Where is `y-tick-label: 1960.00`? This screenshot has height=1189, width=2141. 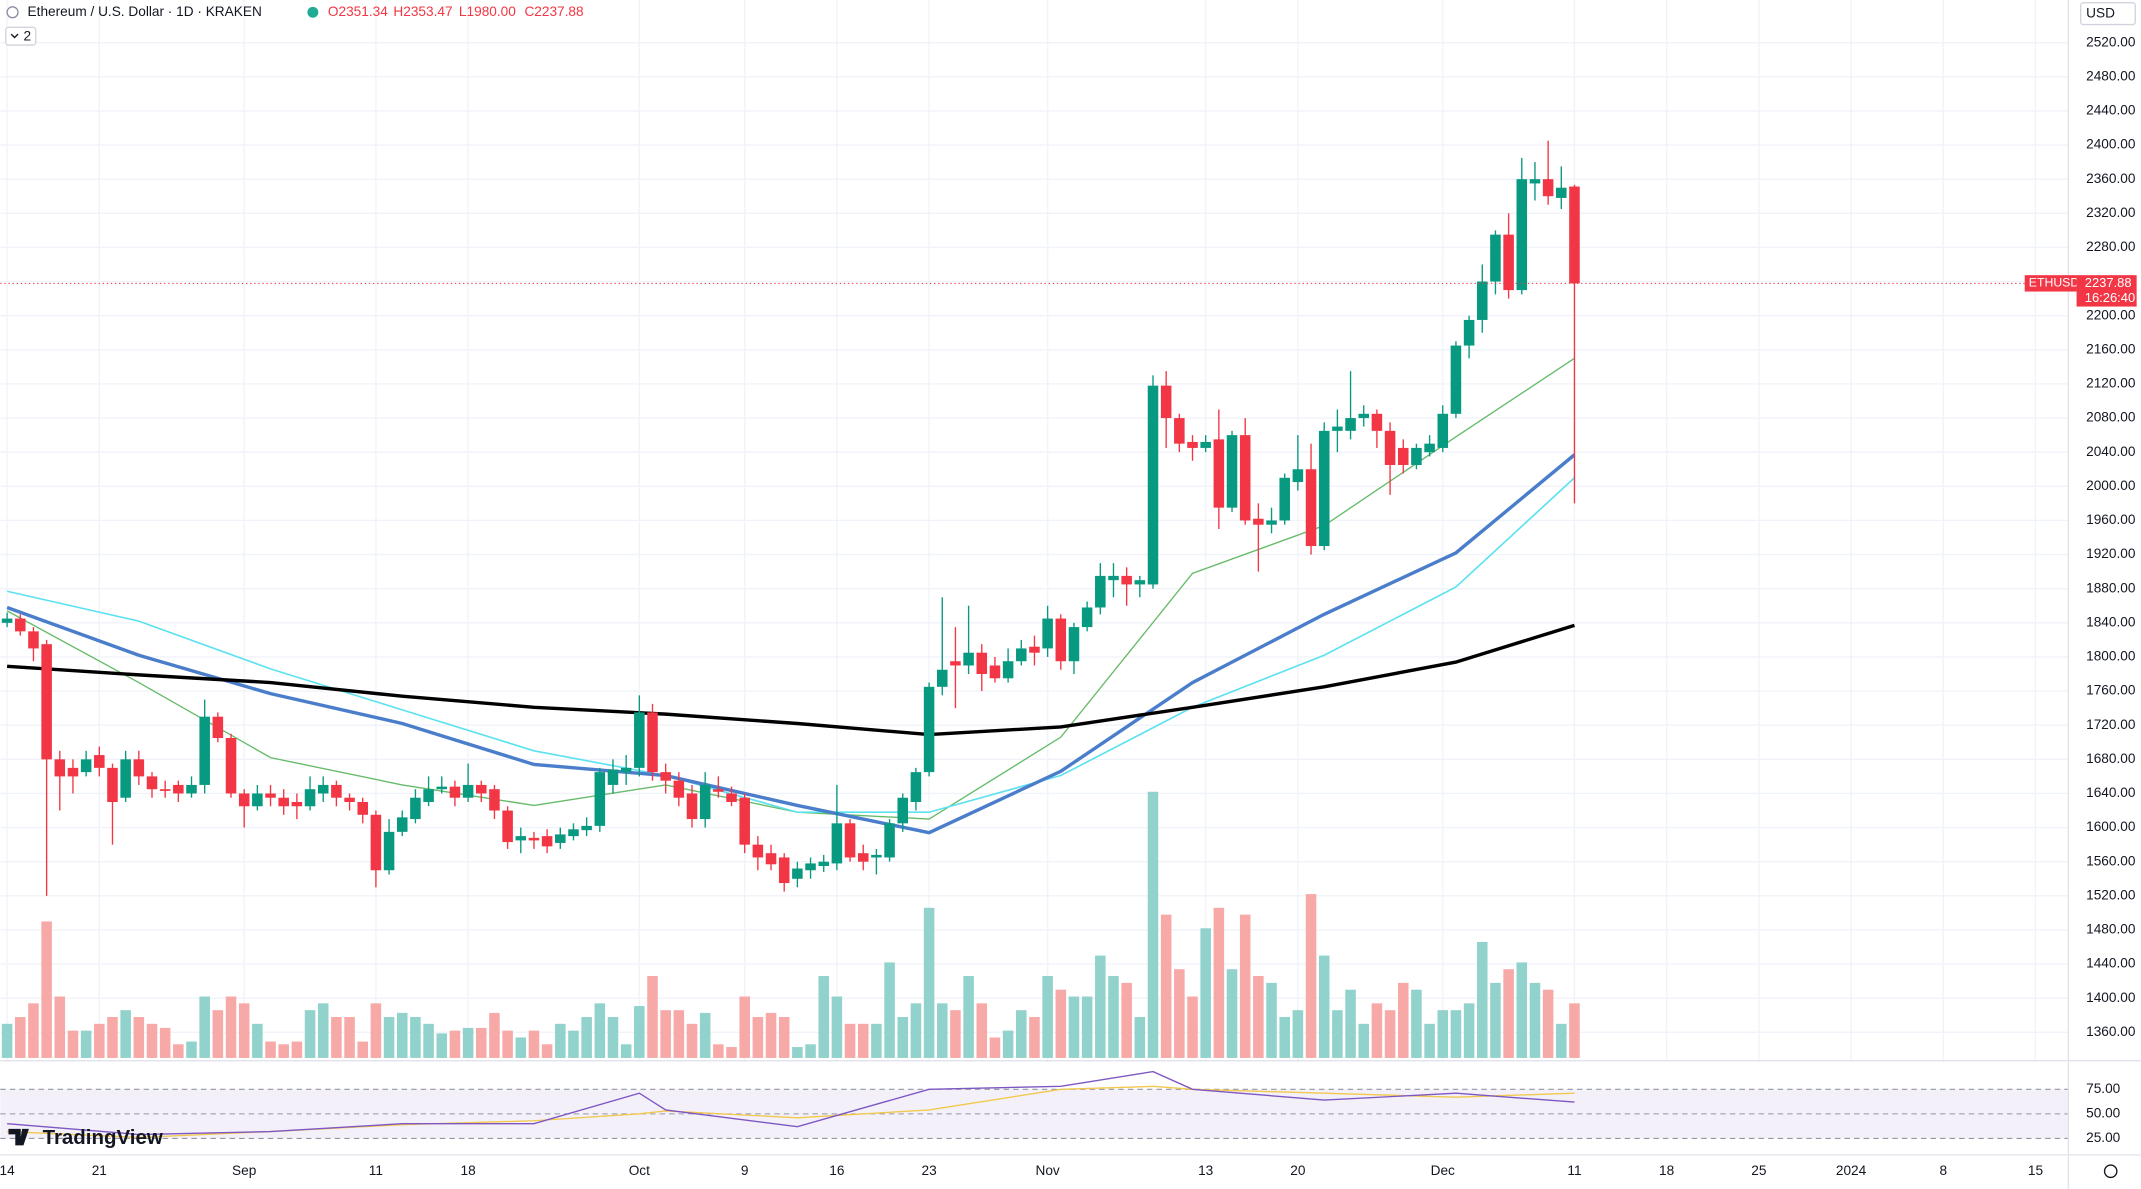
y-tick-label: 1960.00 is located at coordinates (2111, 519).